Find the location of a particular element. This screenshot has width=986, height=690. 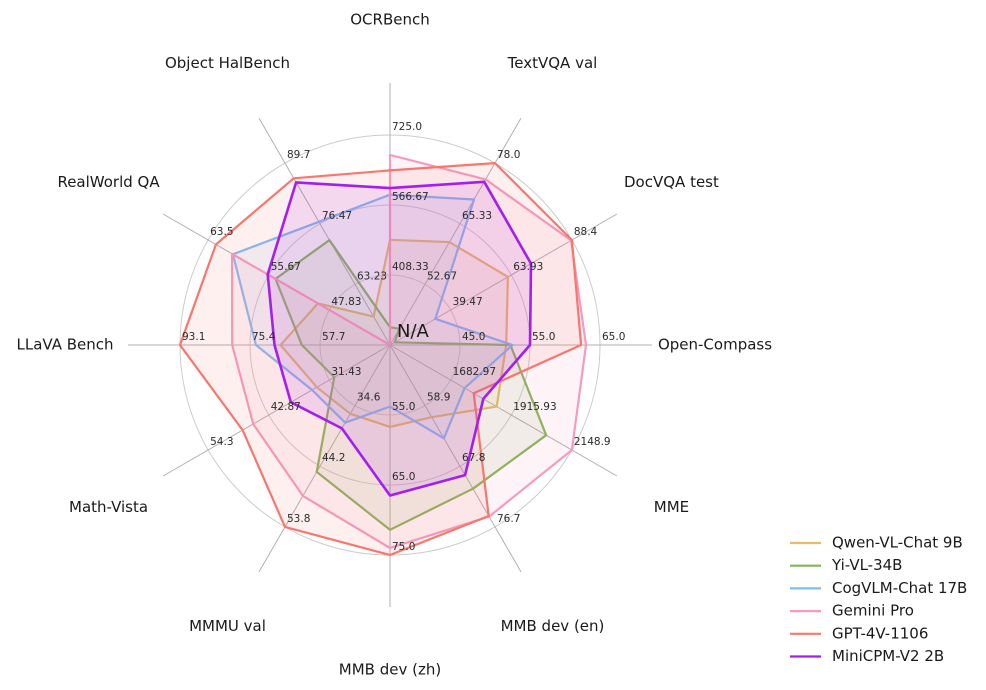

tick-label-llava-bench-1: 75.4 is located at coordinates (264, 337).